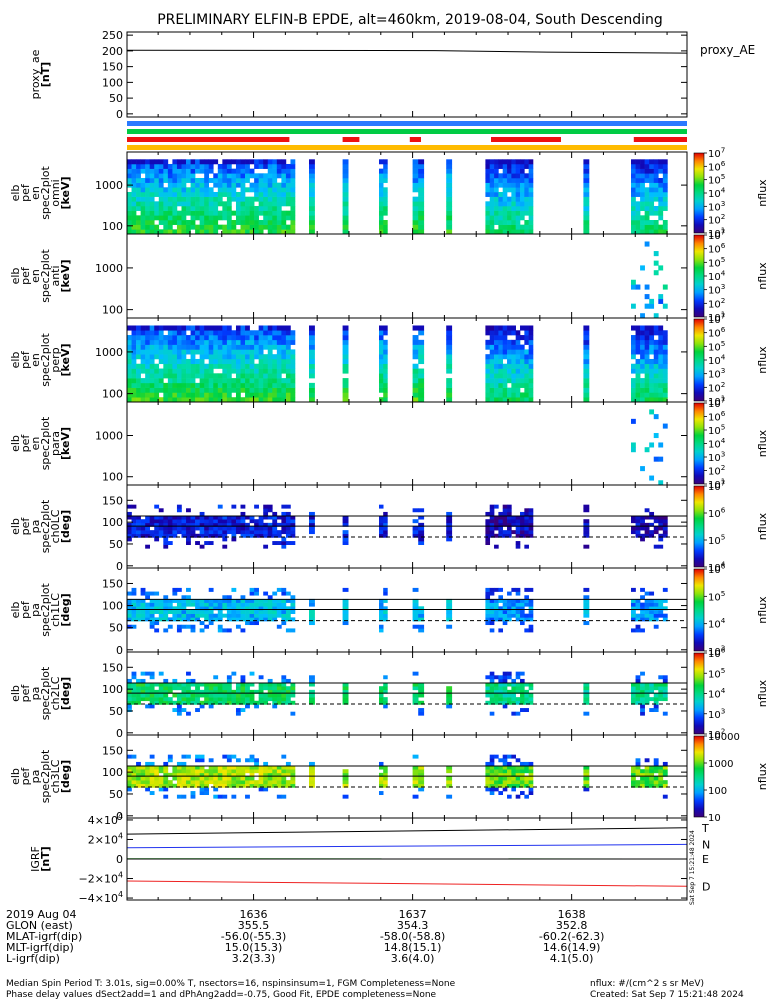 The height and width of the screenshot is (1000, 775). I want to click on ephemeris-row-label: MLT-igrf(dip), so click(40, 947).